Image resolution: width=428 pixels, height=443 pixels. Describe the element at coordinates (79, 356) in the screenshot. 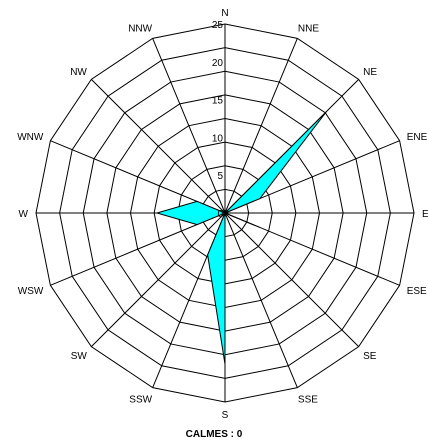

I see `direction-label-sw: SW` at that location.